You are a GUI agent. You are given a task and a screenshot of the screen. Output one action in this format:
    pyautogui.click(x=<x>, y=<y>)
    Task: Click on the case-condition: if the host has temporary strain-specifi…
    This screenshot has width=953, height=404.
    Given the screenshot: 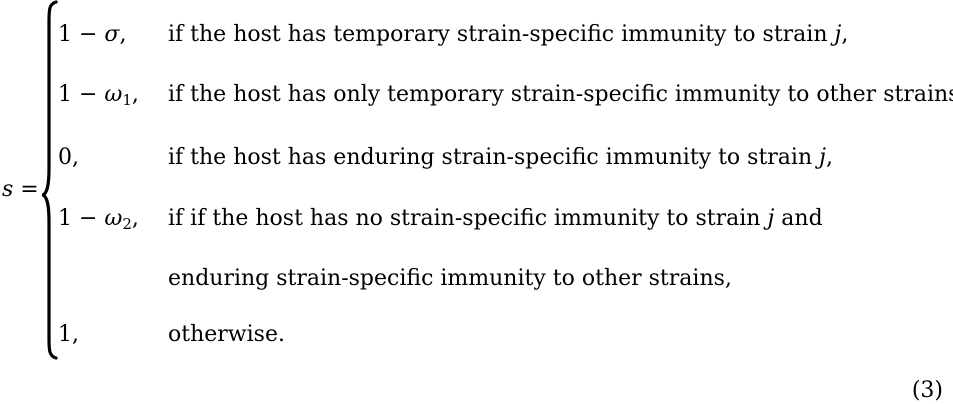 What is the action you would take?
    pyautogui.click(x=508, y=34)
    